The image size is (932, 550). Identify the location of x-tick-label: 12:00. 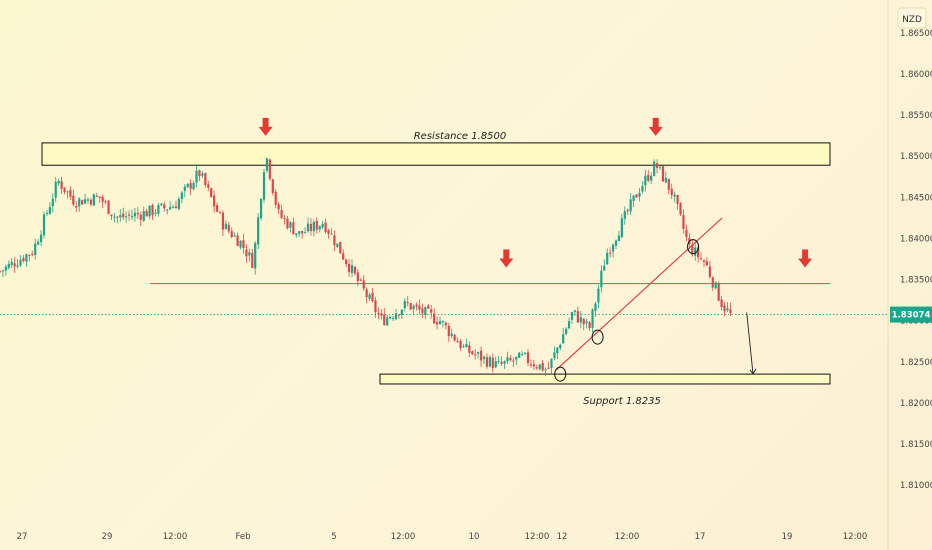
(627, 537).